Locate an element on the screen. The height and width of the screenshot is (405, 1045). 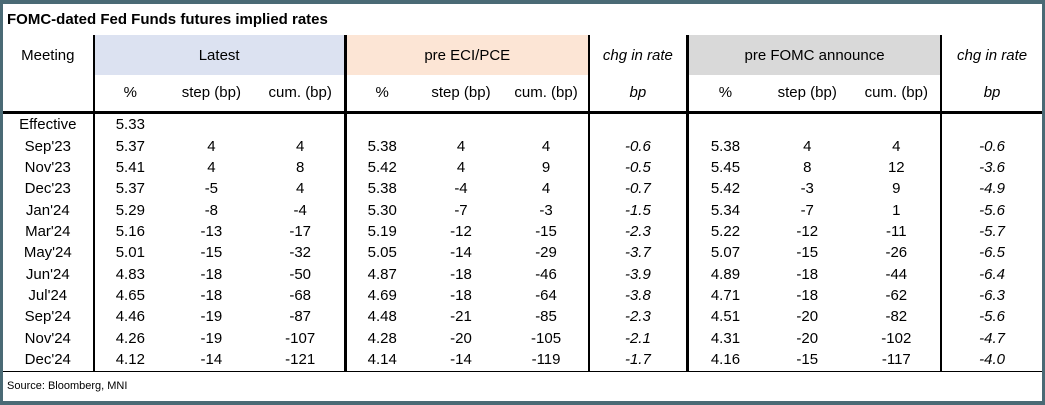
latest-step-cell: -5 is located at coordinates (211, 189).